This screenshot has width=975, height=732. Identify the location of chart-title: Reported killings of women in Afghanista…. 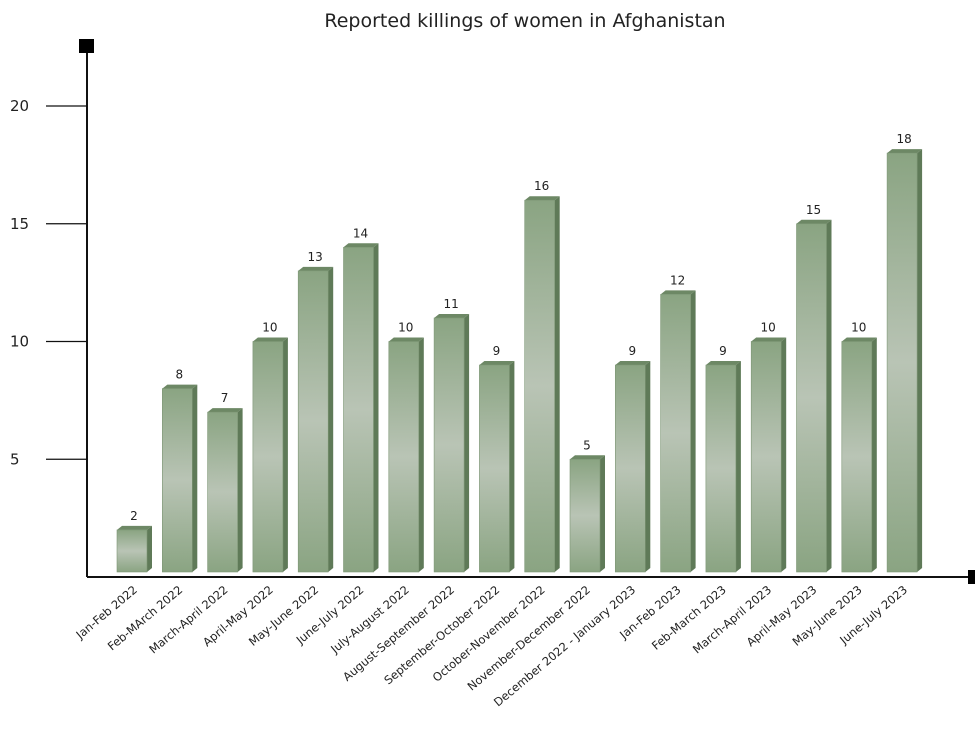
(525, 21).